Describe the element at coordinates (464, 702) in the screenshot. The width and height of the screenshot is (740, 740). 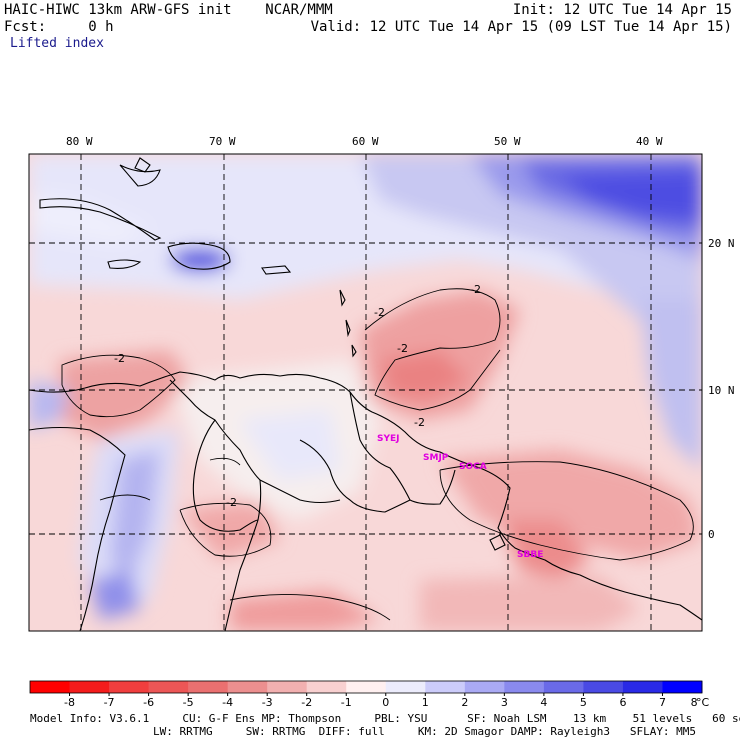
I see `colorbar-tick-label: 2` at that location.